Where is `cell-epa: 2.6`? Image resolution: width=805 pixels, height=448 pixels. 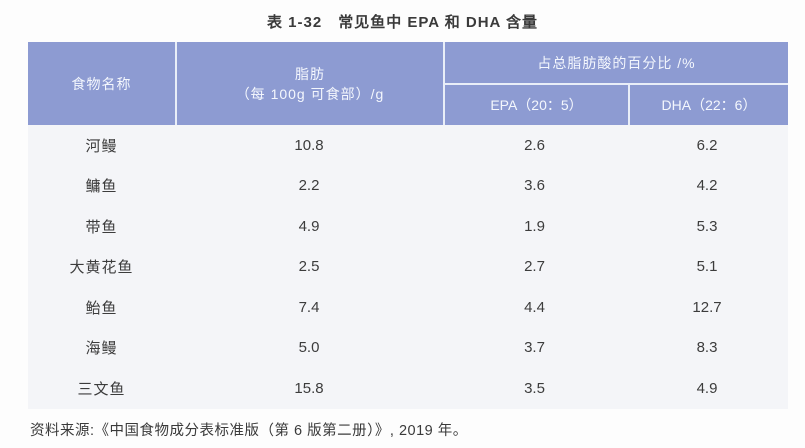 cell-epa: 2.6 is located at coordinates (534, 145).